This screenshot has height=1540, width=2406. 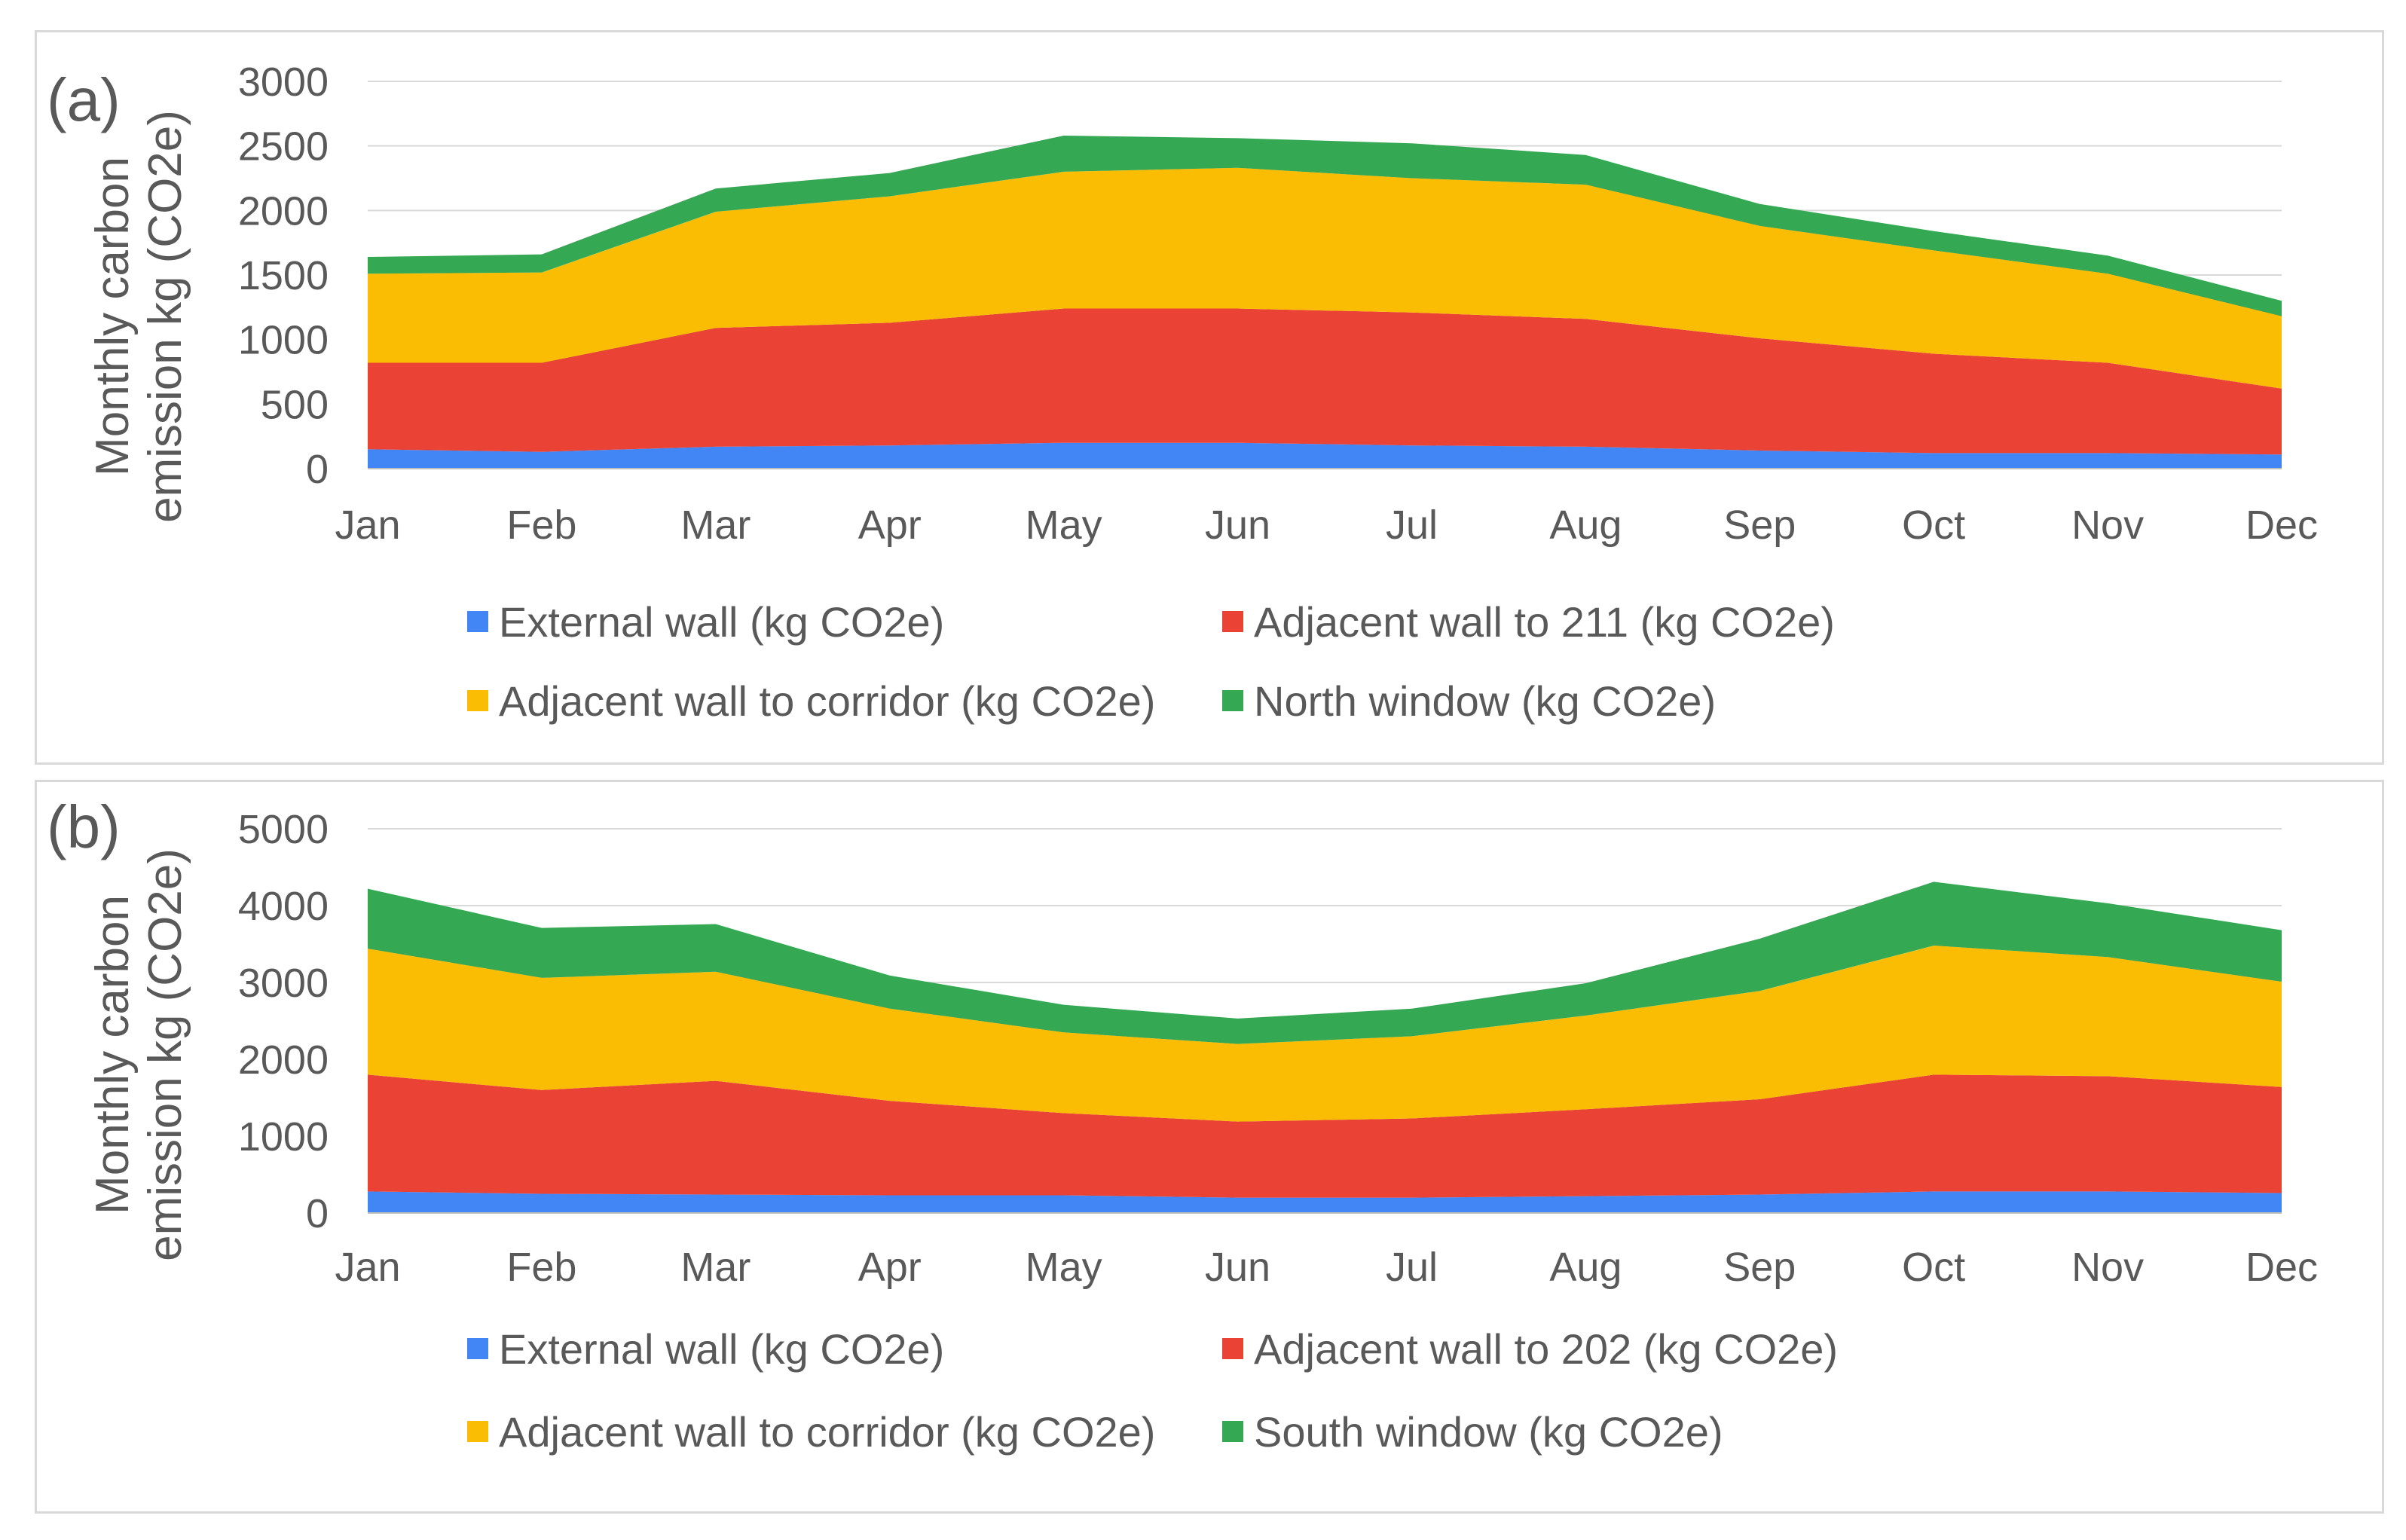 I want to click on y-tick-label: 2500, so click(x=283, y=147).